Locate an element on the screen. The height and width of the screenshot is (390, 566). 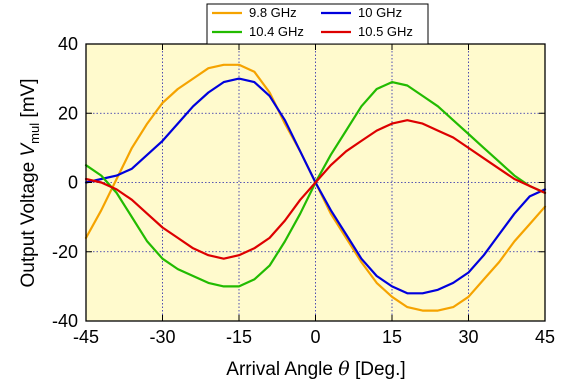
x-tick-label: -15 is located at coordinates (239, 337).